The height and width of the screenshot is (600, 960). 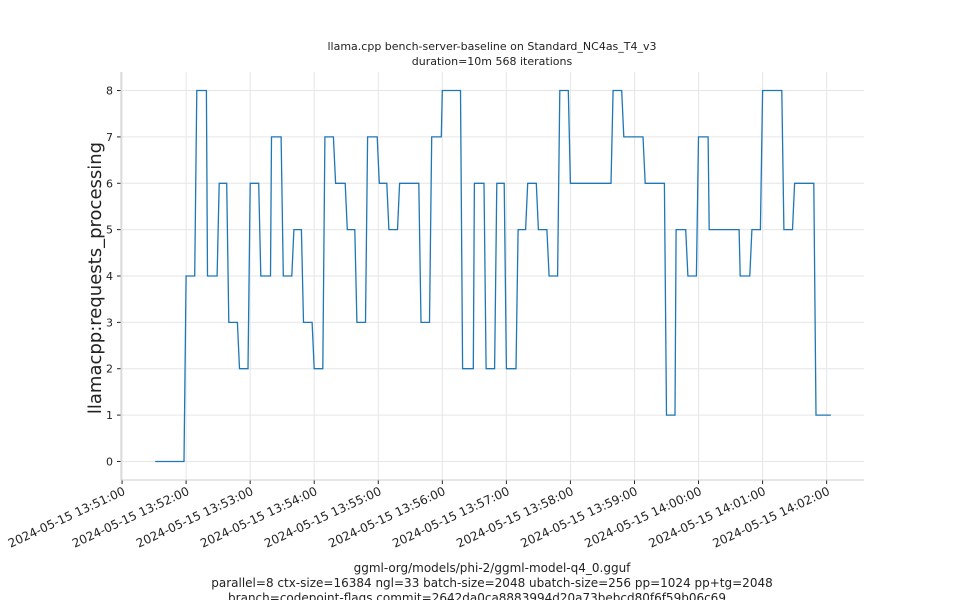 What do you see at coordinates (95, 278) in the screenshot?
I see `y-axis-label: llamacpp:requests_processing` at bounding box center [95, 278].